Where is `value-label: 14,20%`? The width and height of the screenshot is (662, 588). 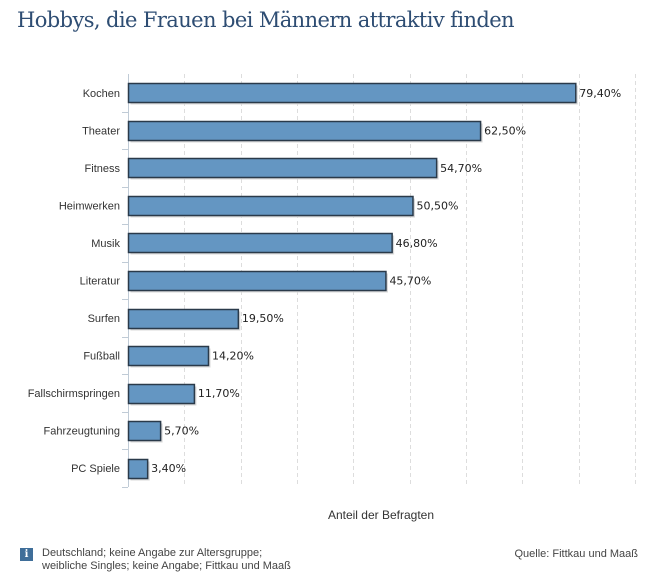 value-label: 14,20% is located at coordinates (233, 356).